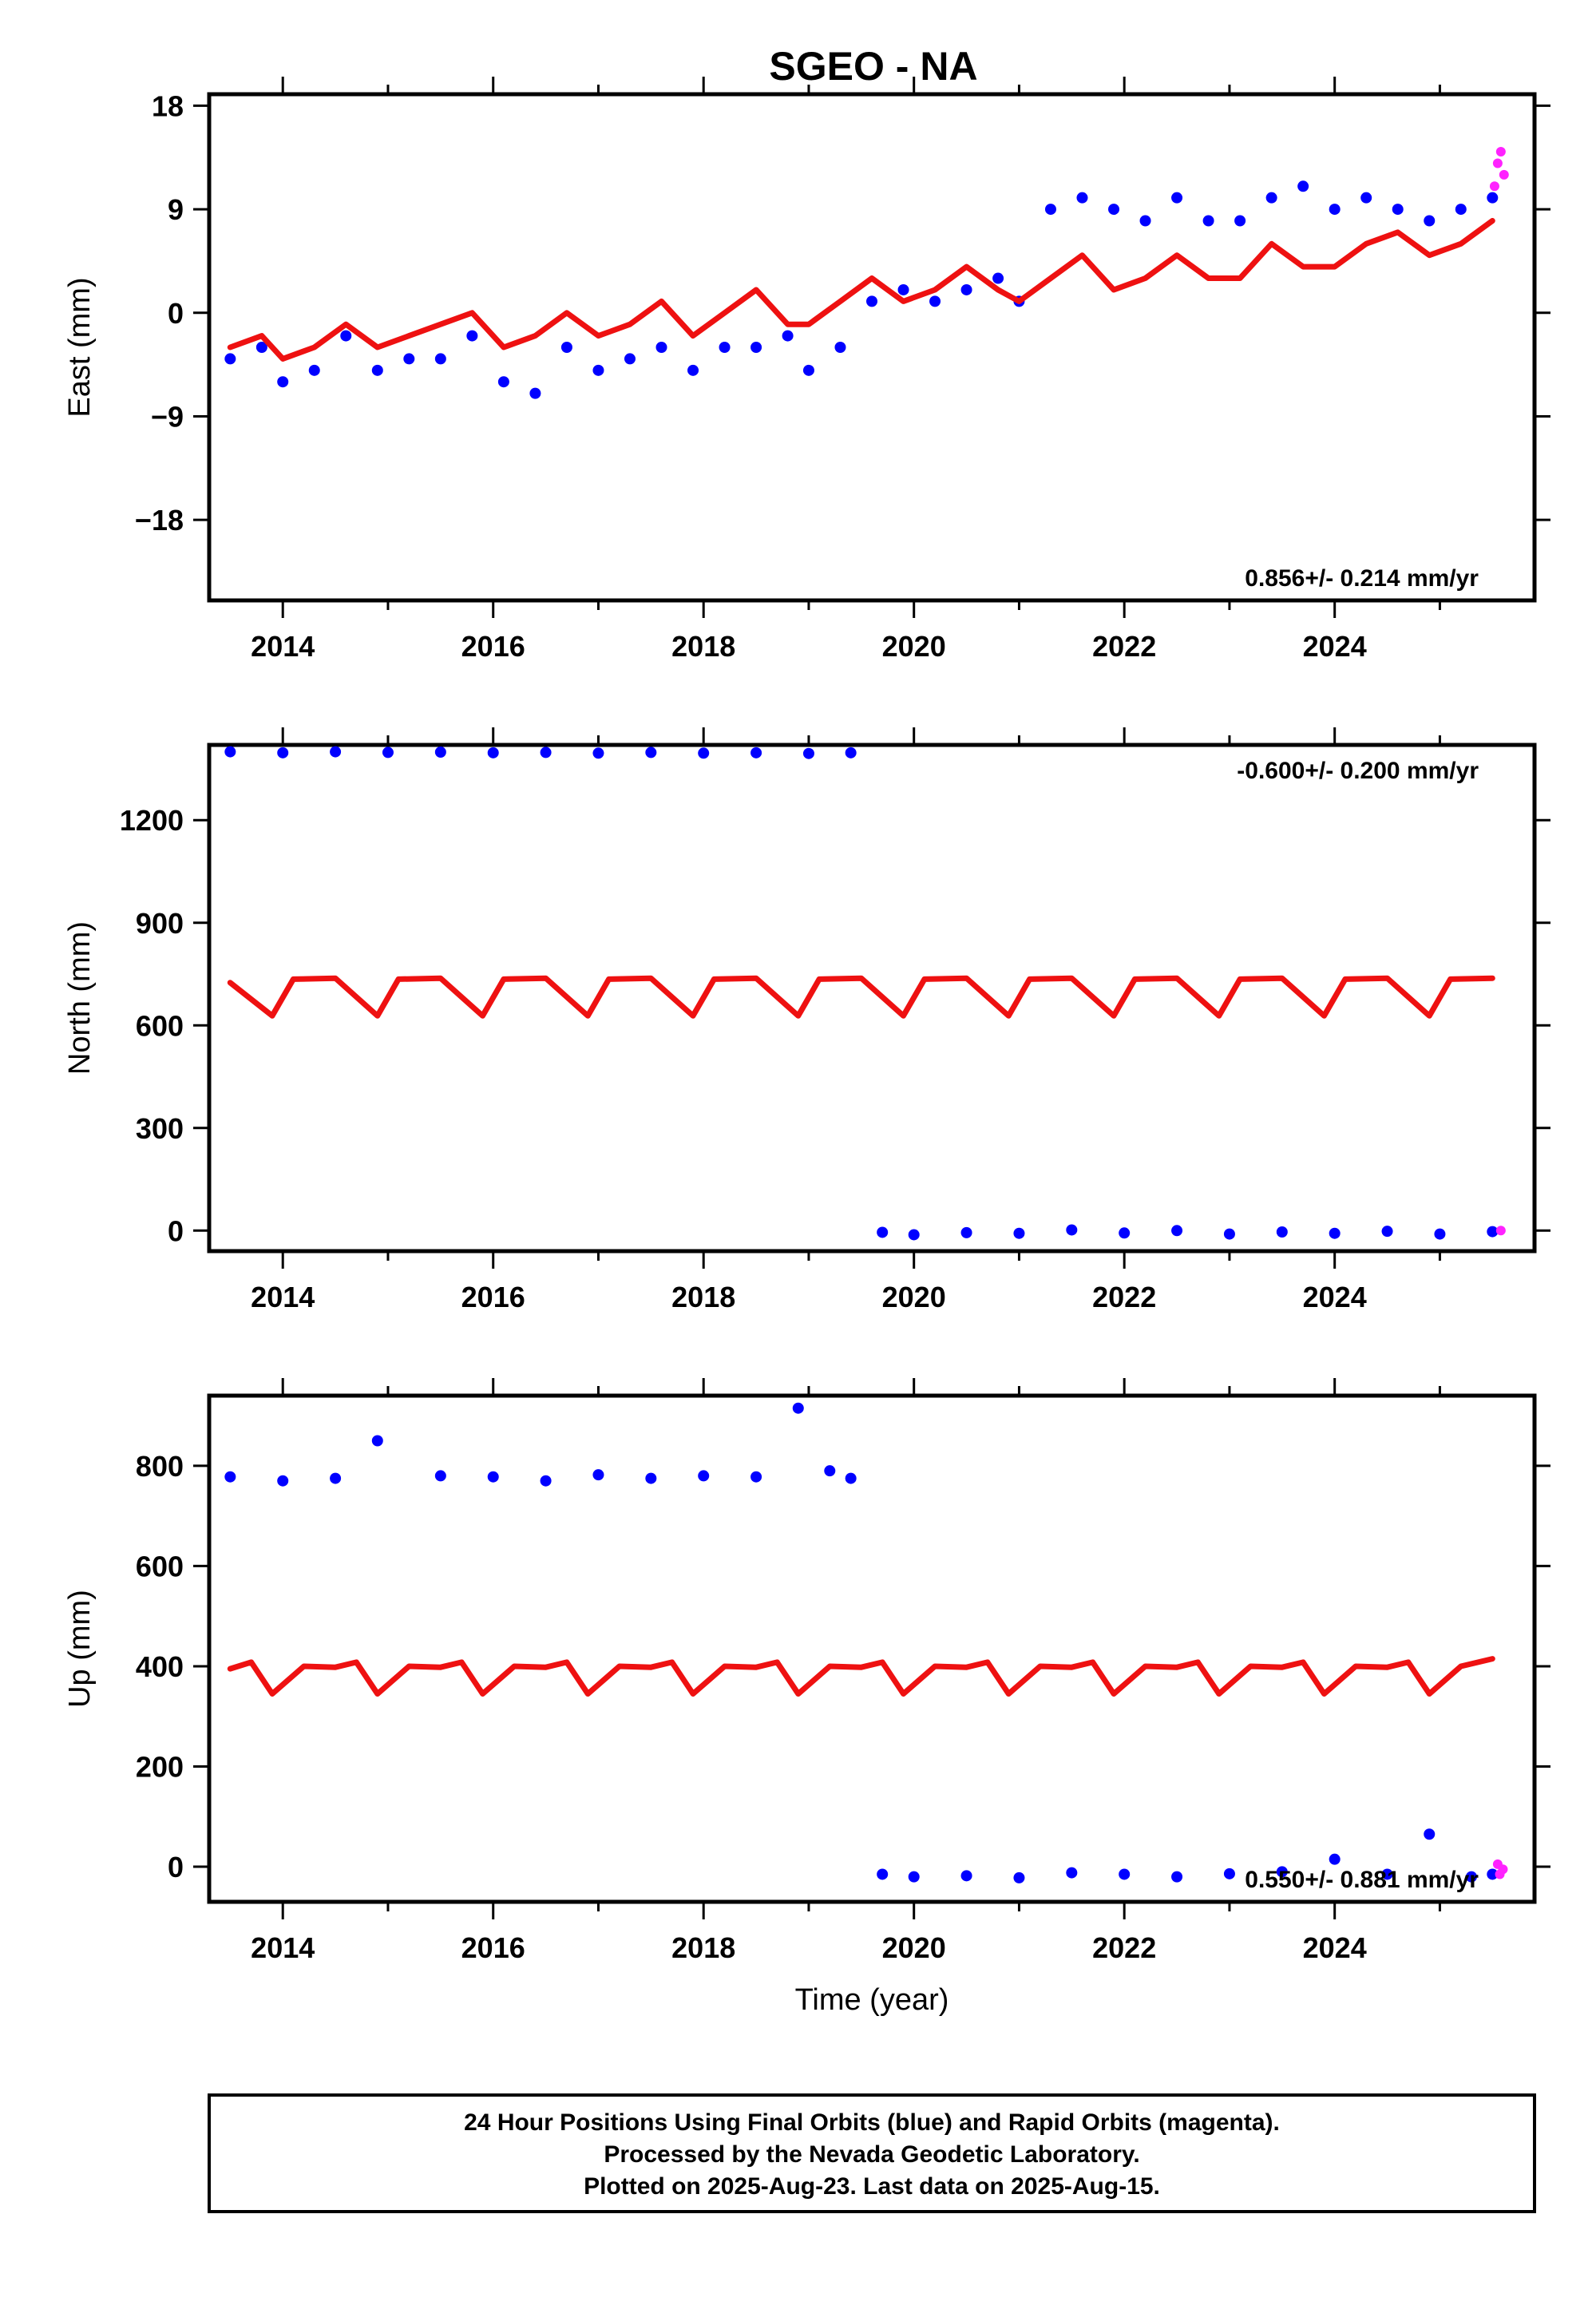  Describe the element at coordinates (167, 416) in the screenshot. I see `east-y-tick-label: −9` at that location.